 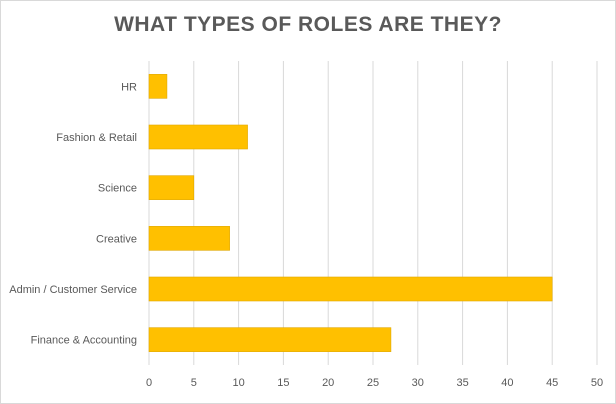 I want to click on x-tick-label: 15, so click(x=283, y=383).